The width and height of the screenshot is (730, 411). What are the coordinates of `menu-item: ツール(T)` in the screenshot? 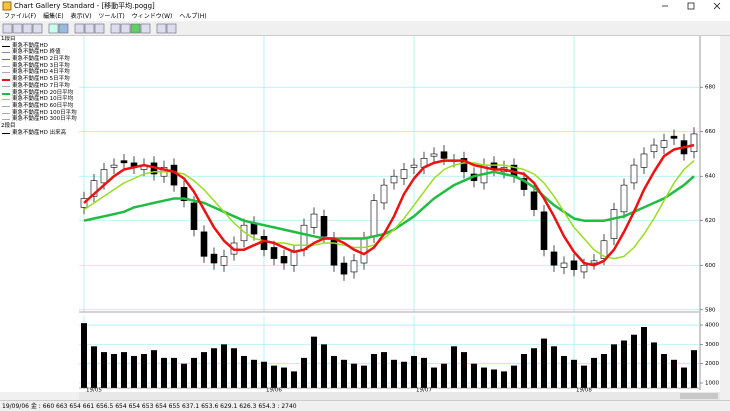 It's located at (111, 16).